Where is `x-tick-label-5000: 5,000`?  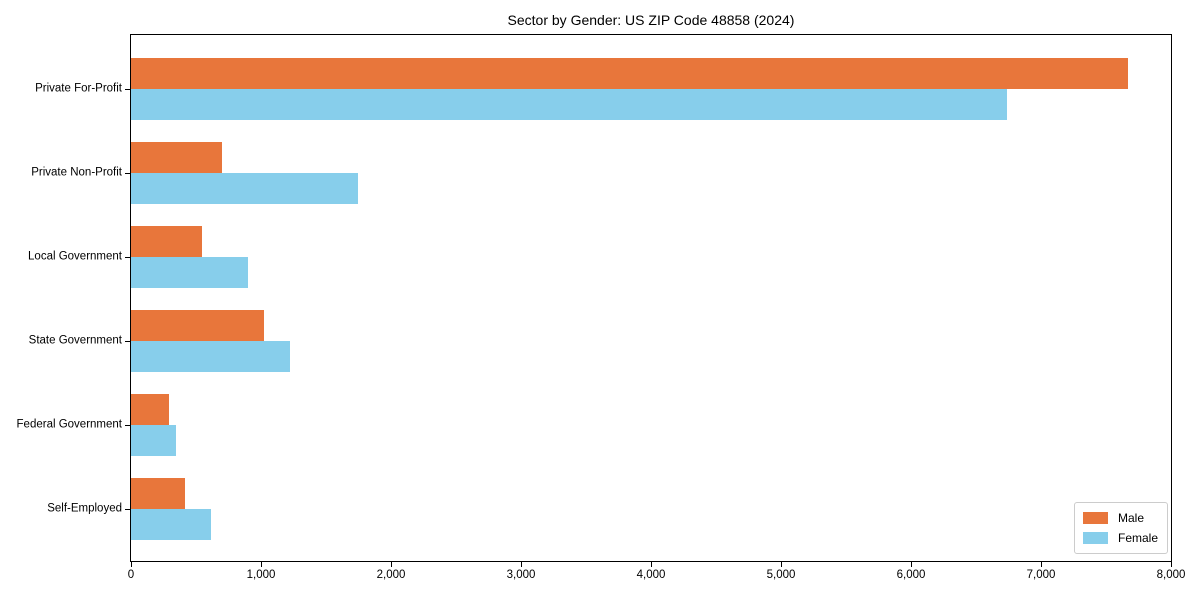 x-tick-label-5000: 5,000 is located at coordinates (781, 575).